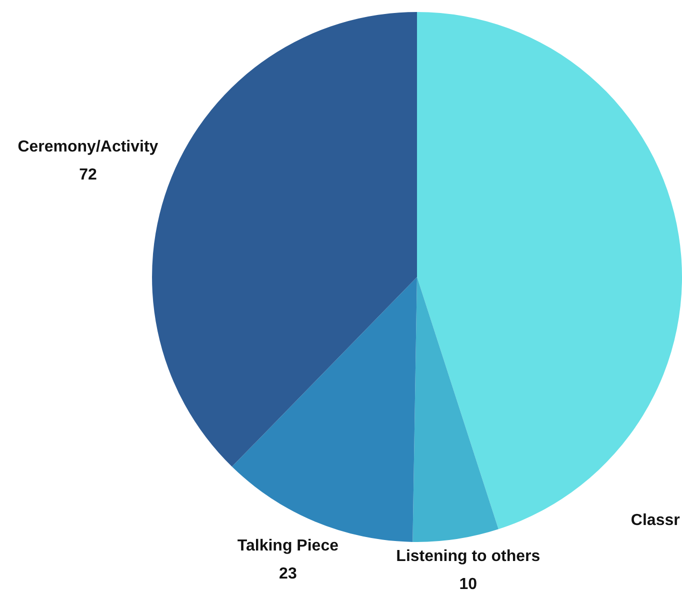  Describe the element at coordinates (288, 545) in the screenshot. I see `slice-label: Talking Piece` at that location.